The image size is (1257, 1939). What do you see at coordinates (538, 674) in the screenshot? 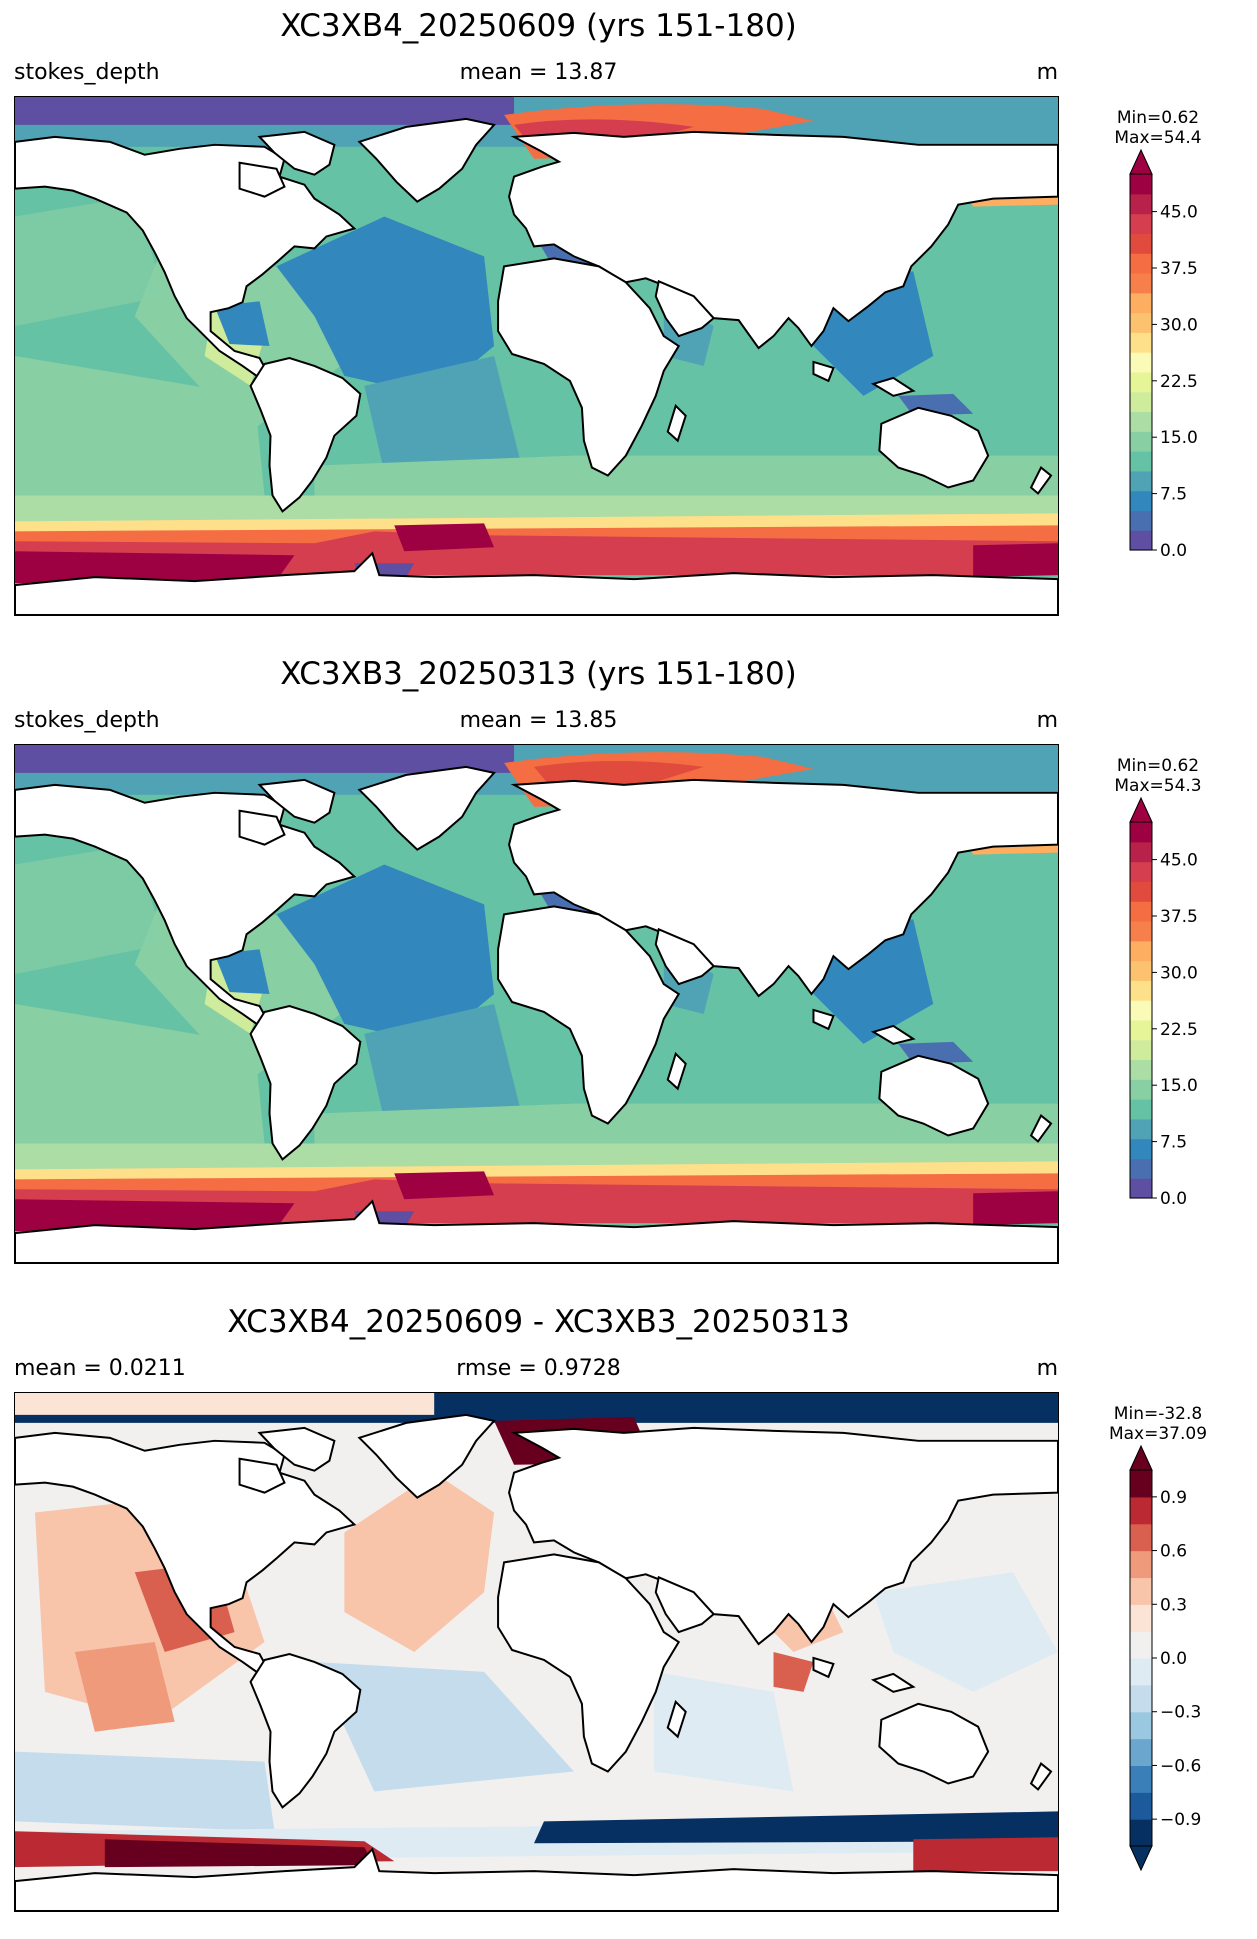
I see `panel-title: XC3XB3_20250313 (yrs 151-180)` at bounding box center [538, 674].